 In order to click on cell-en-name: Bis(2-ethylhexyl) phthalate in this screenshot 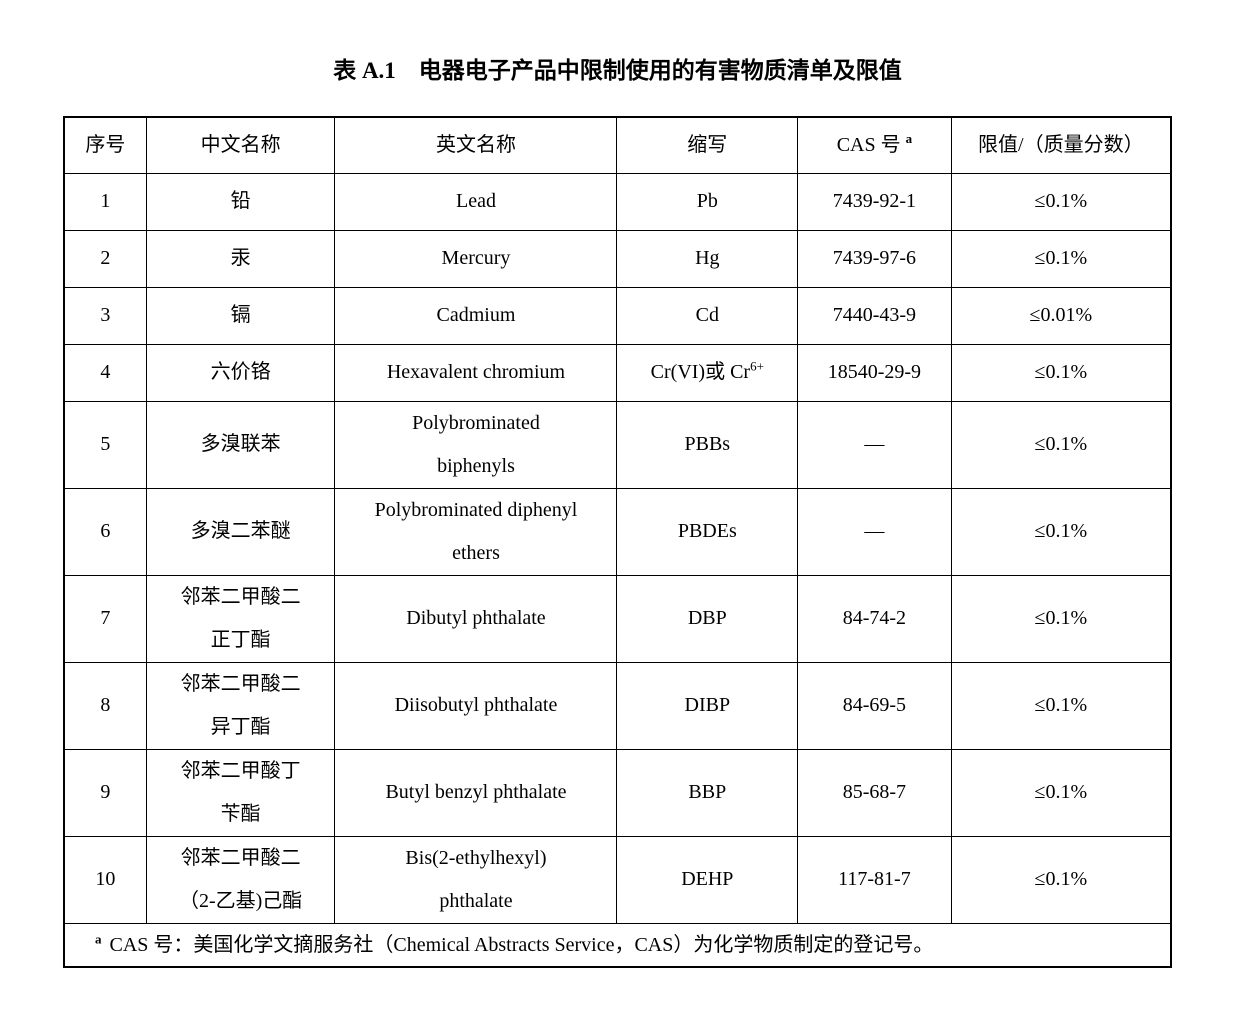, I will do `click(476, 879)`.